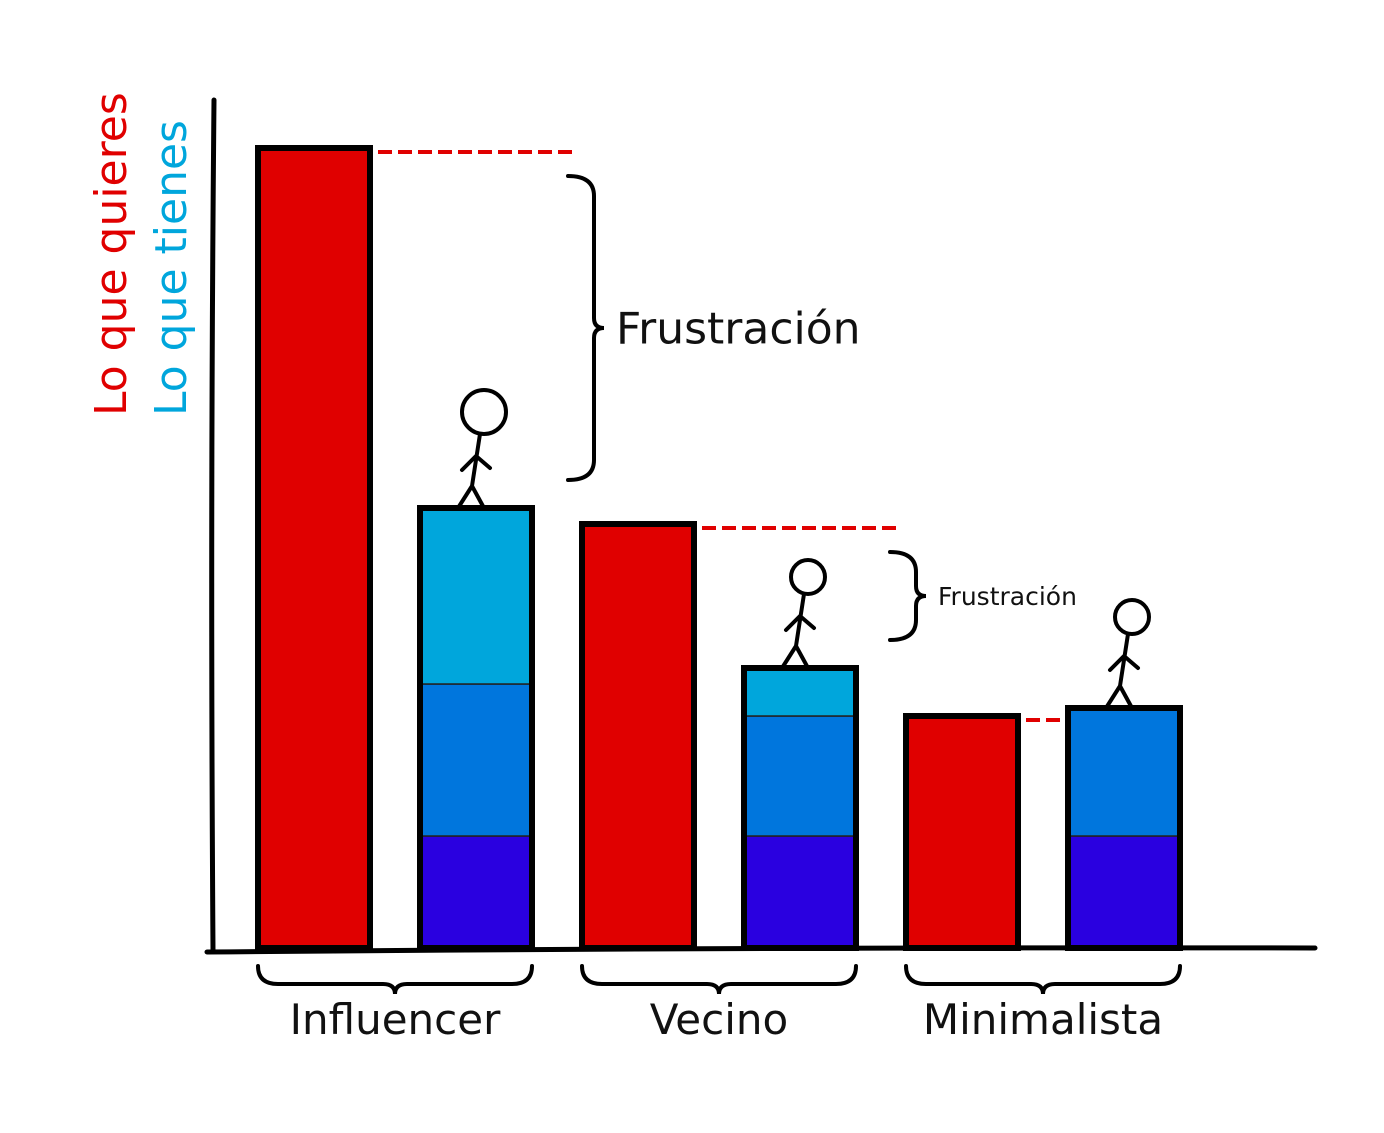 This screenshot has width=1384, height=1133. What do you see at coordinates (314, 548) in the screenshot?
I see `bar-want-influencer` at bounding box center [314, 548].